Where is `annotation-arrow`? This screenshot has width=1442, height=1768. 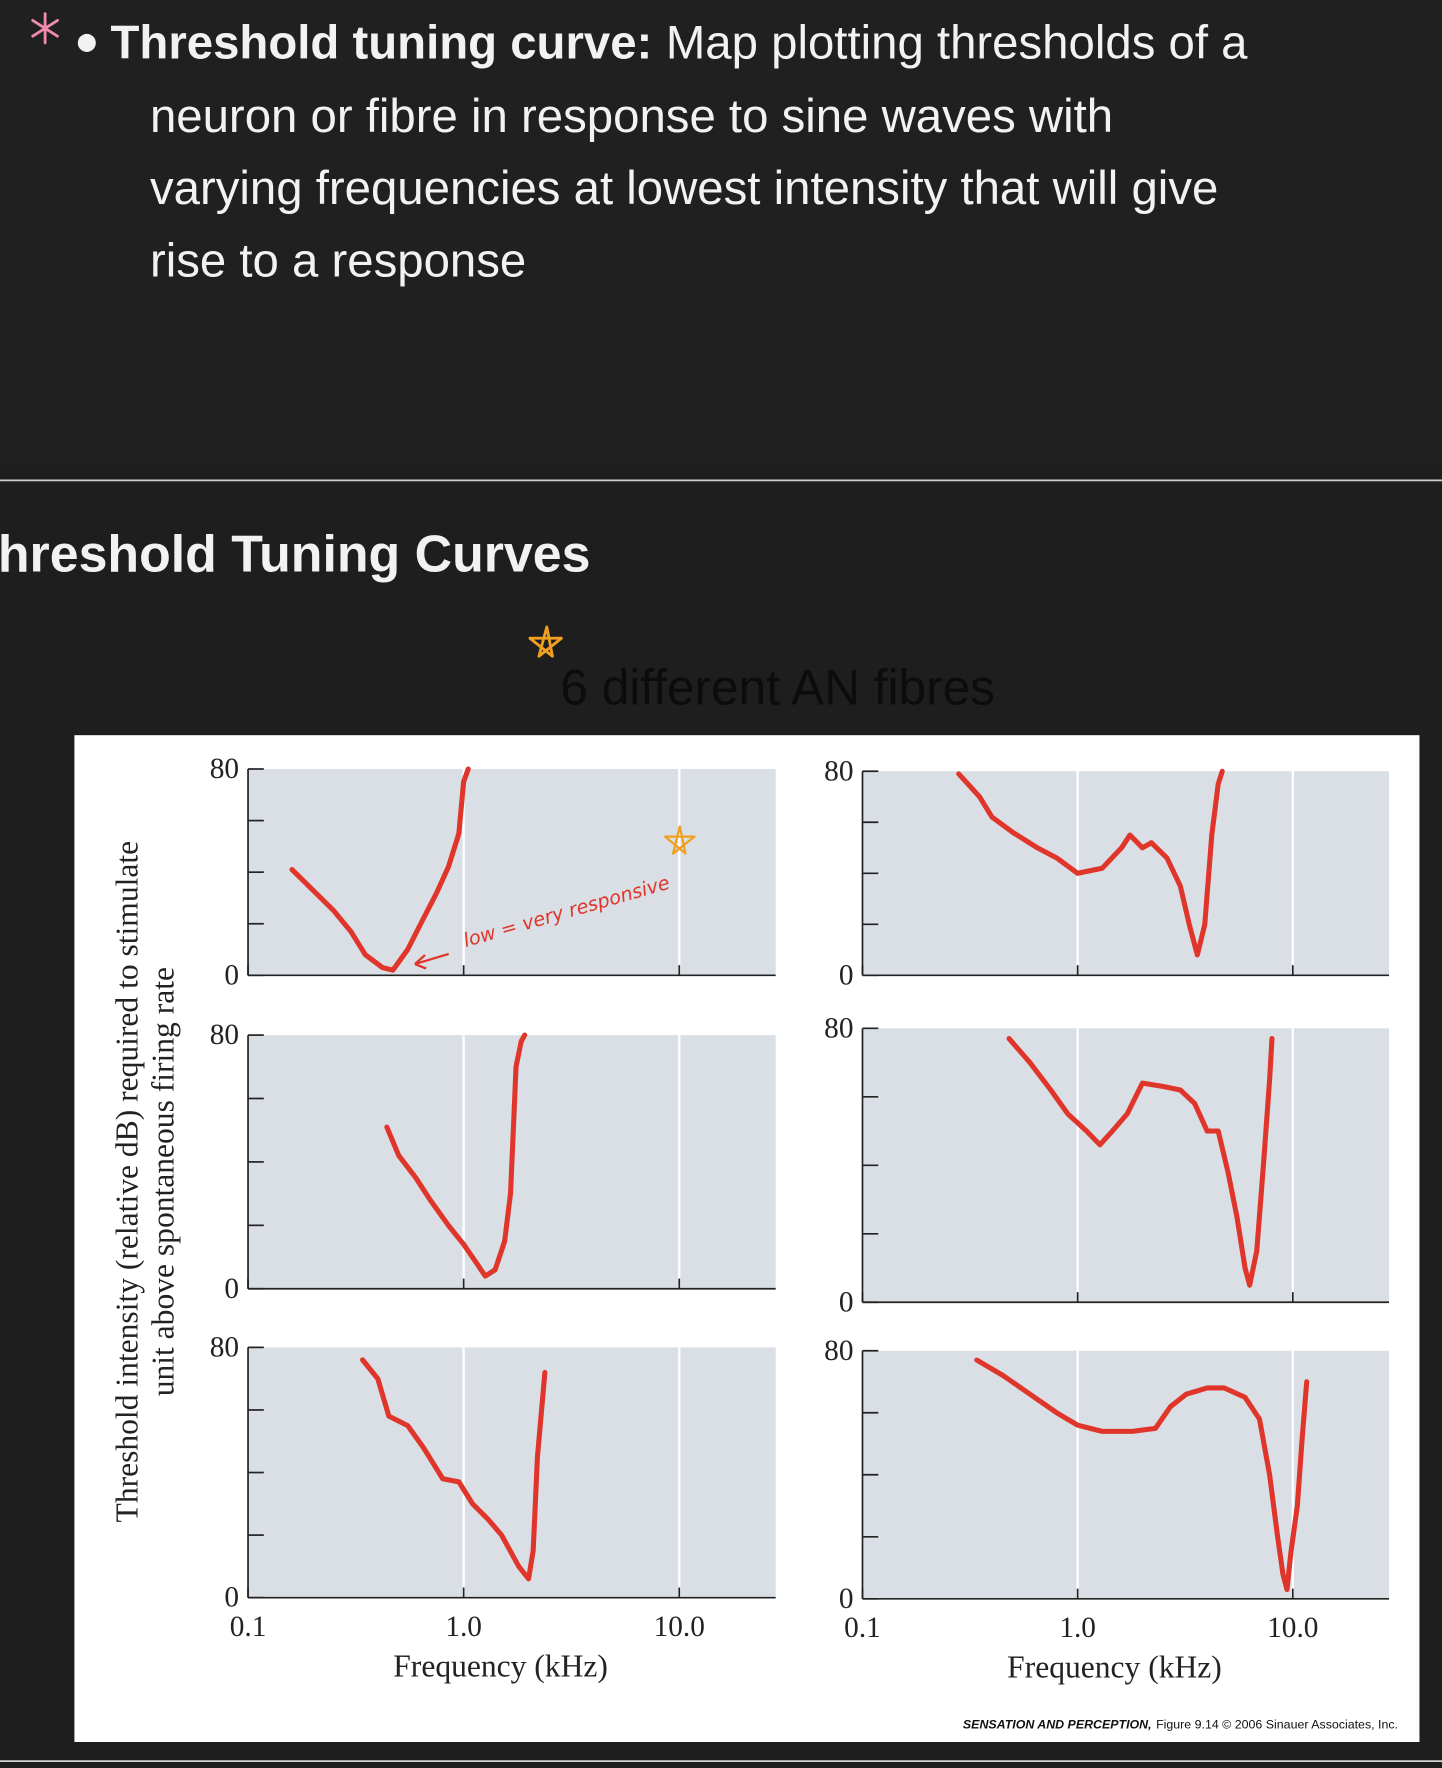
annotation-arrow is located at coordinates (432, 961).